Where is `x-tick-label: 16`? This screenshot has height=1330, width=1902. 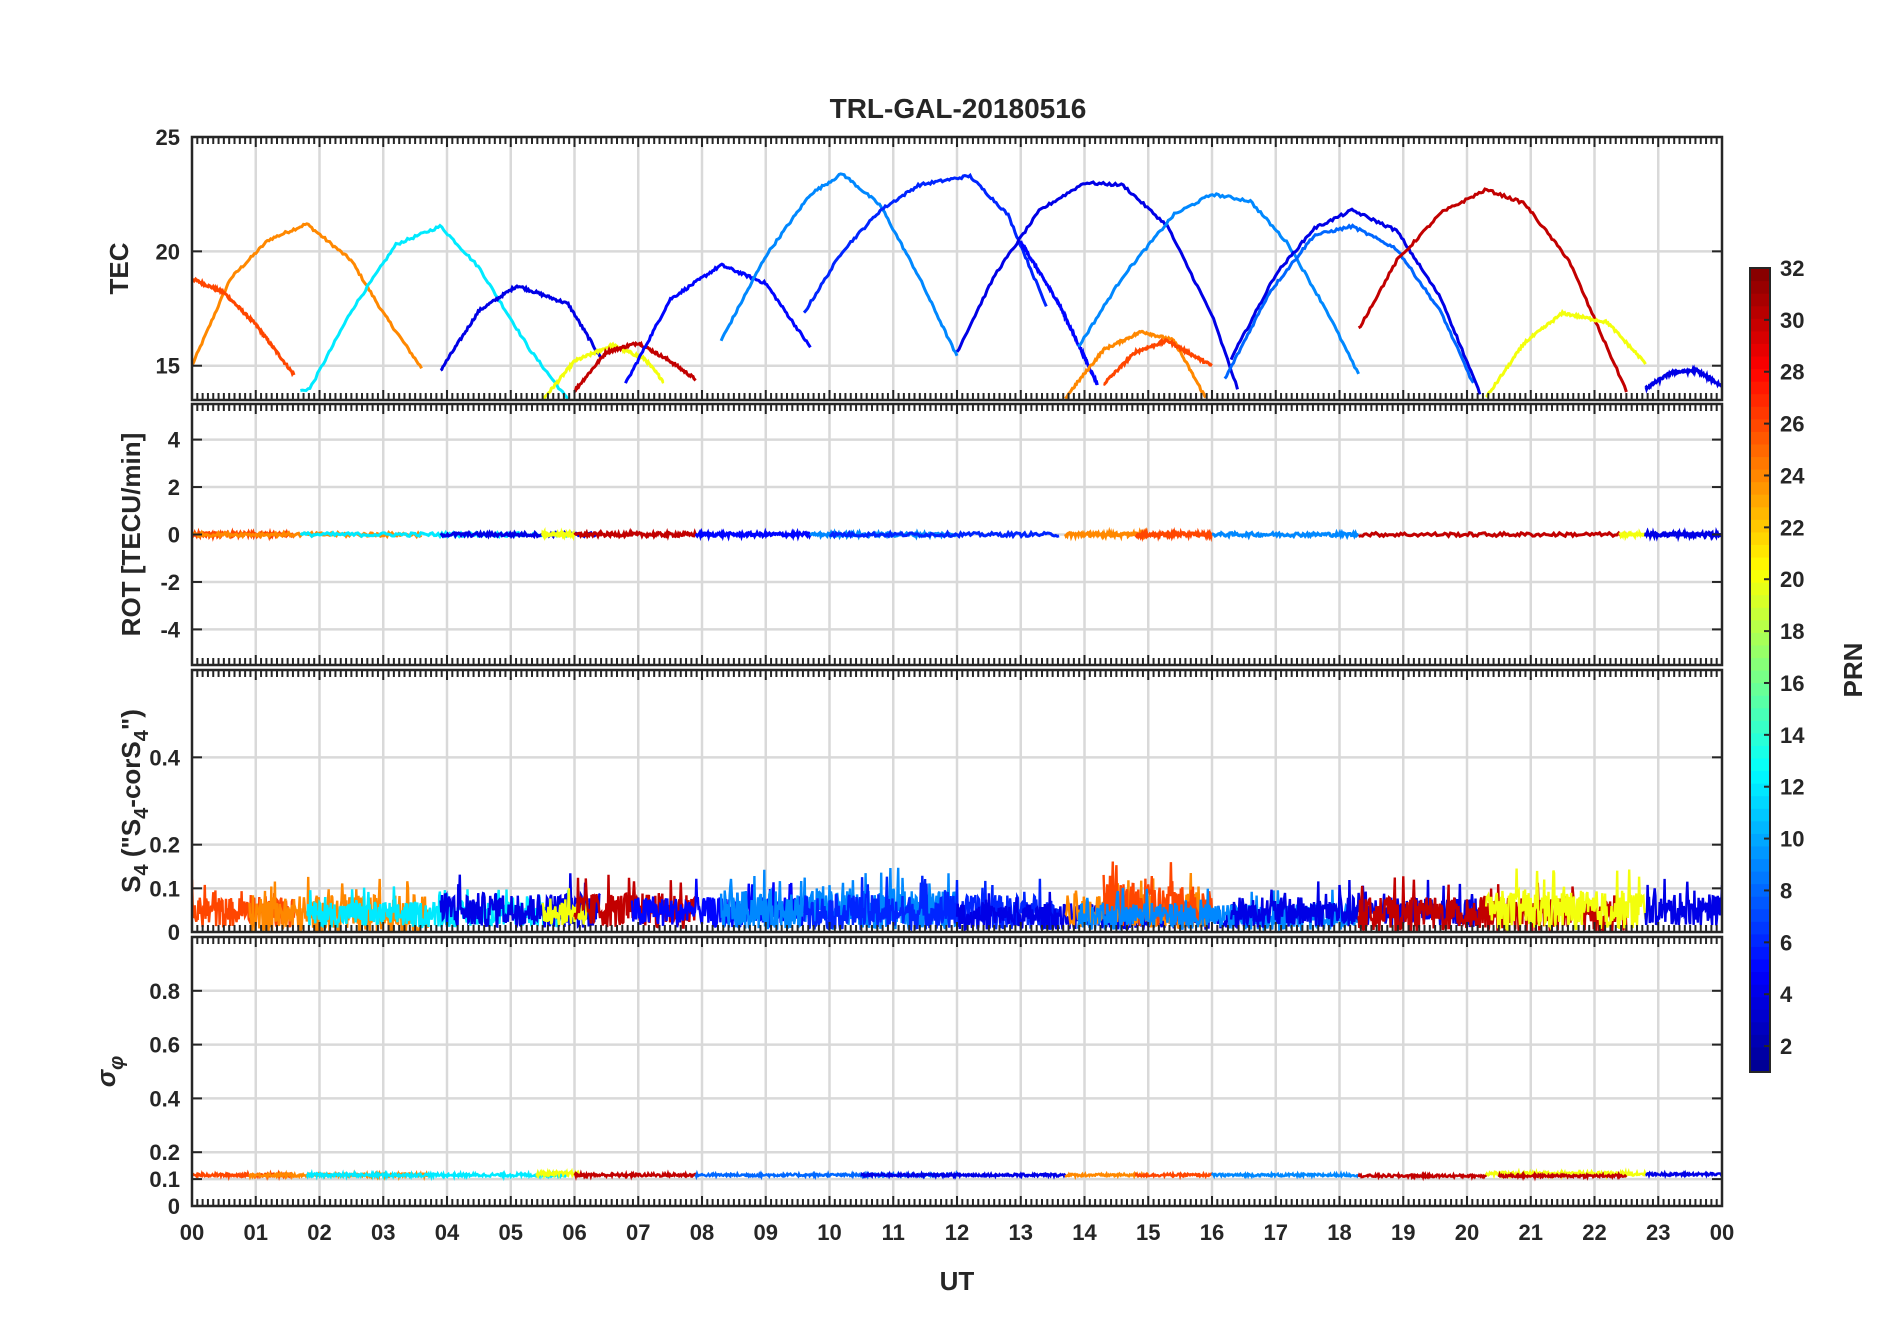 x-tick-label: 16 is located at coordinates (1212, 1232).